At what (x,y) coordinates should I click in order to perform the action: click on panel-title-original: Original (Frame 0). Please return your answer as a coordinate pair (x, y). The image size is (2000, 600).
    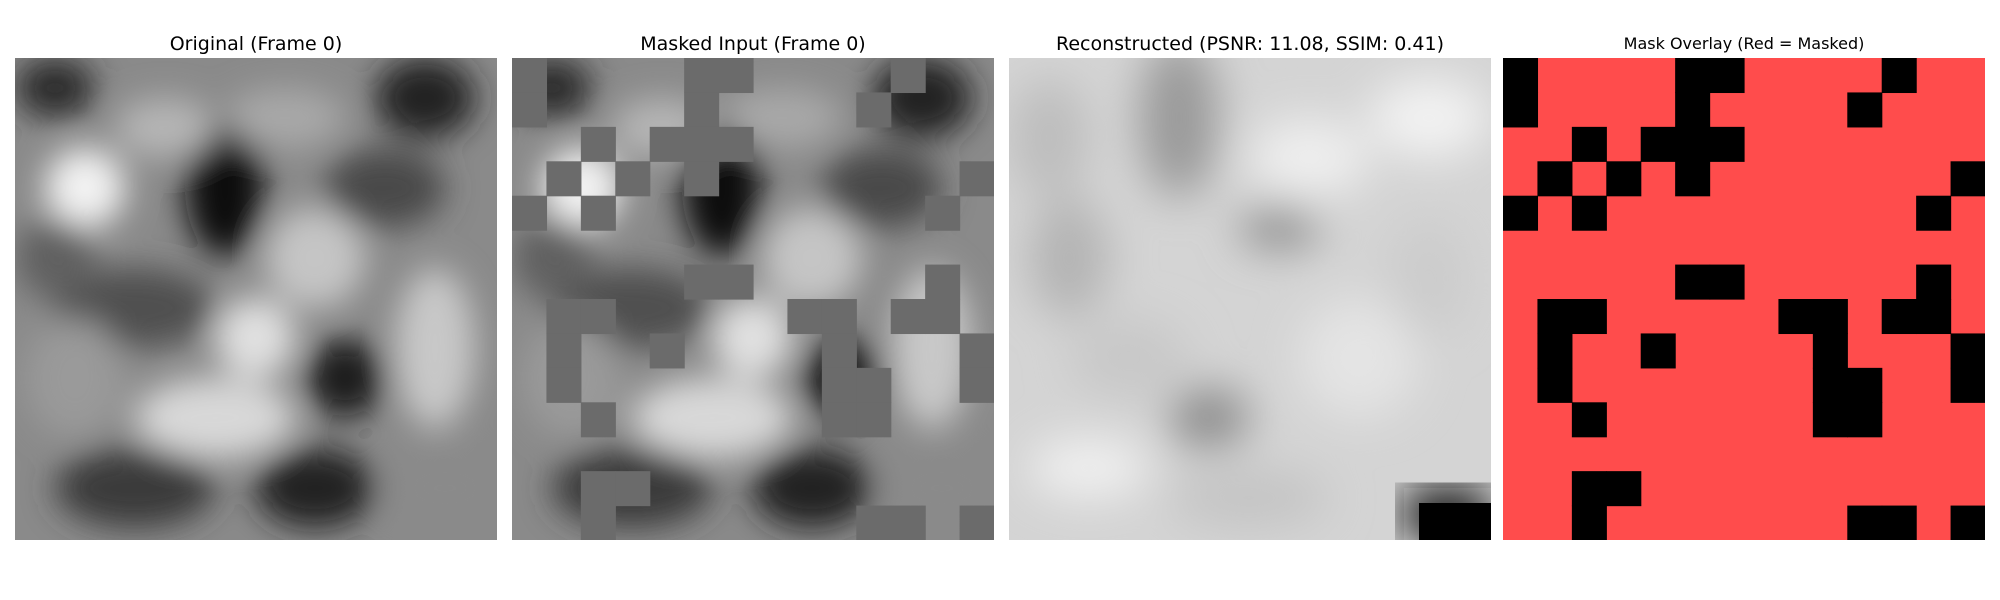
    Looking at the image, I should click on (256, 44).